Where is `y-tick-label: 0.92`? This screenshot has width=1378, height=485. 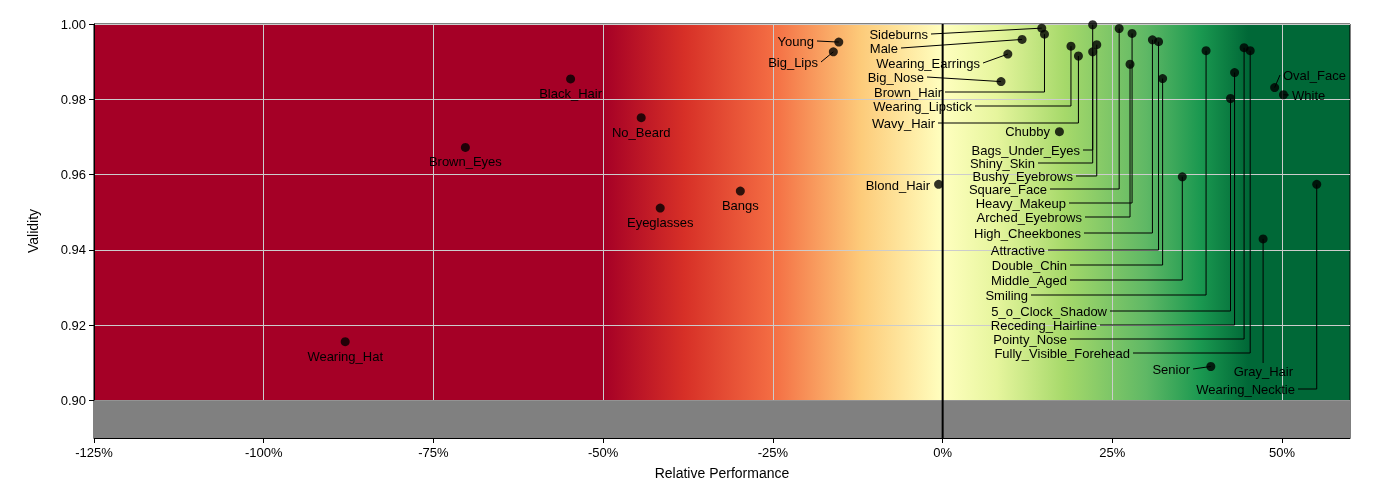
y-tick-label: 0.92 is located at coordinates (73, 325).